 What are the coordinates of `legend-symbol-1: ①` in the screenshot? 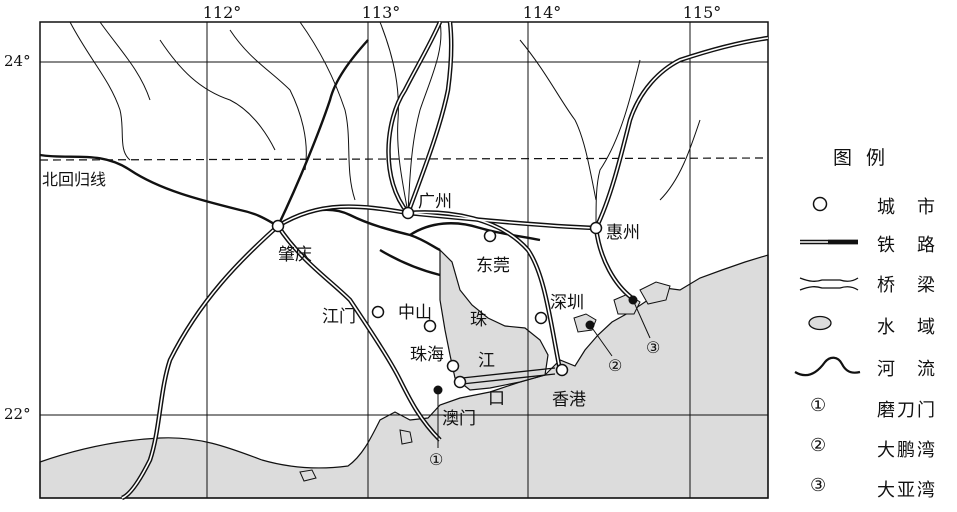 It's located at (818, 405).